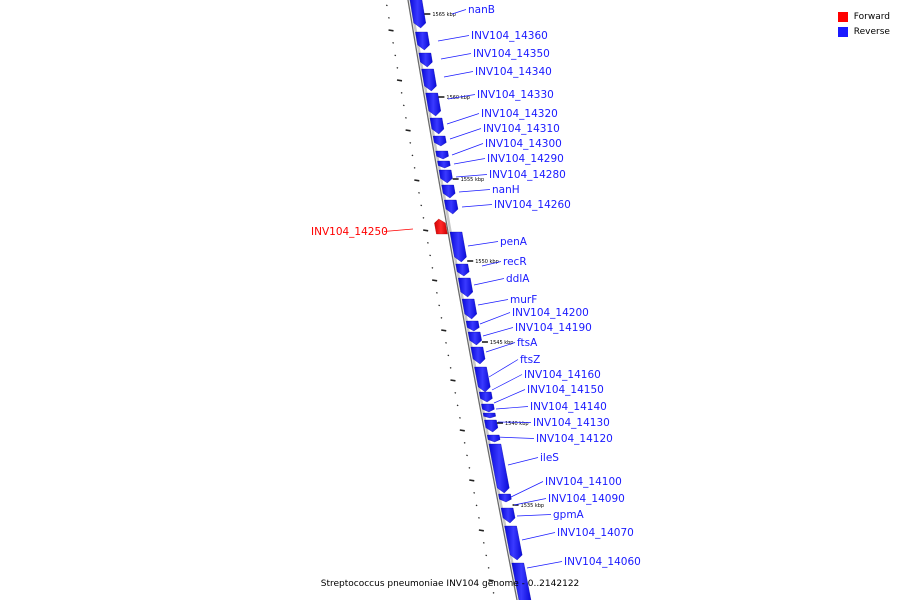 The height and width of the screenshot is (600, 900). I want to click on gene-label-INV104_14130: INV104_14130, so click(571, 423).